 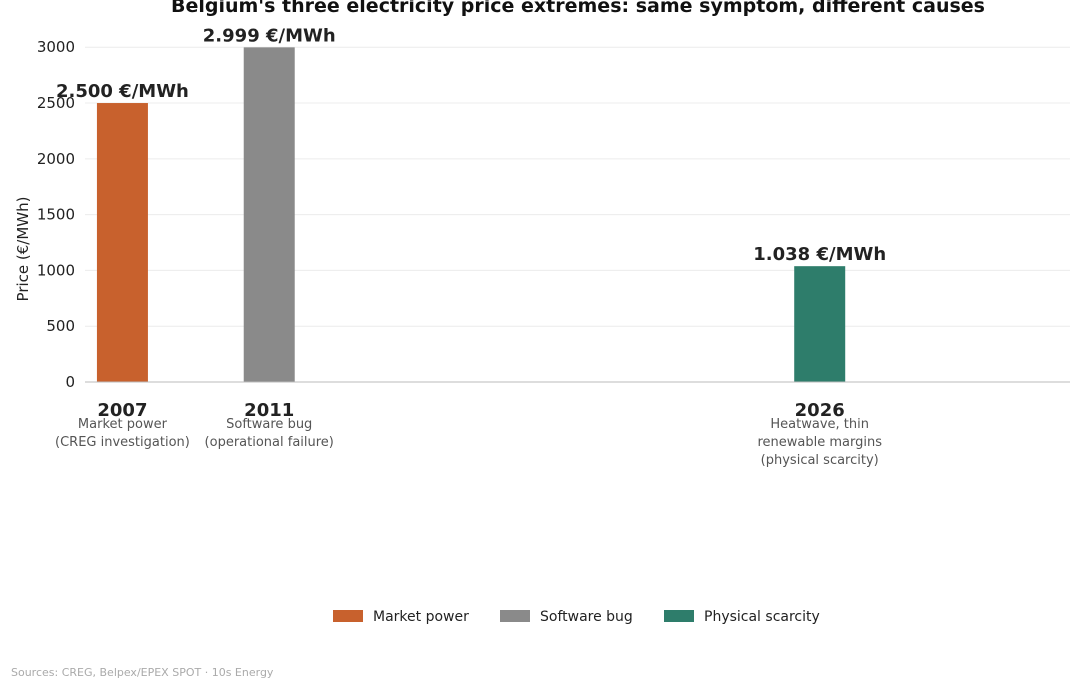 What do you see at coordinates (60, 326) in the screenshot?
I see `y-tick-label: 500` at bounding box center [60, 326].